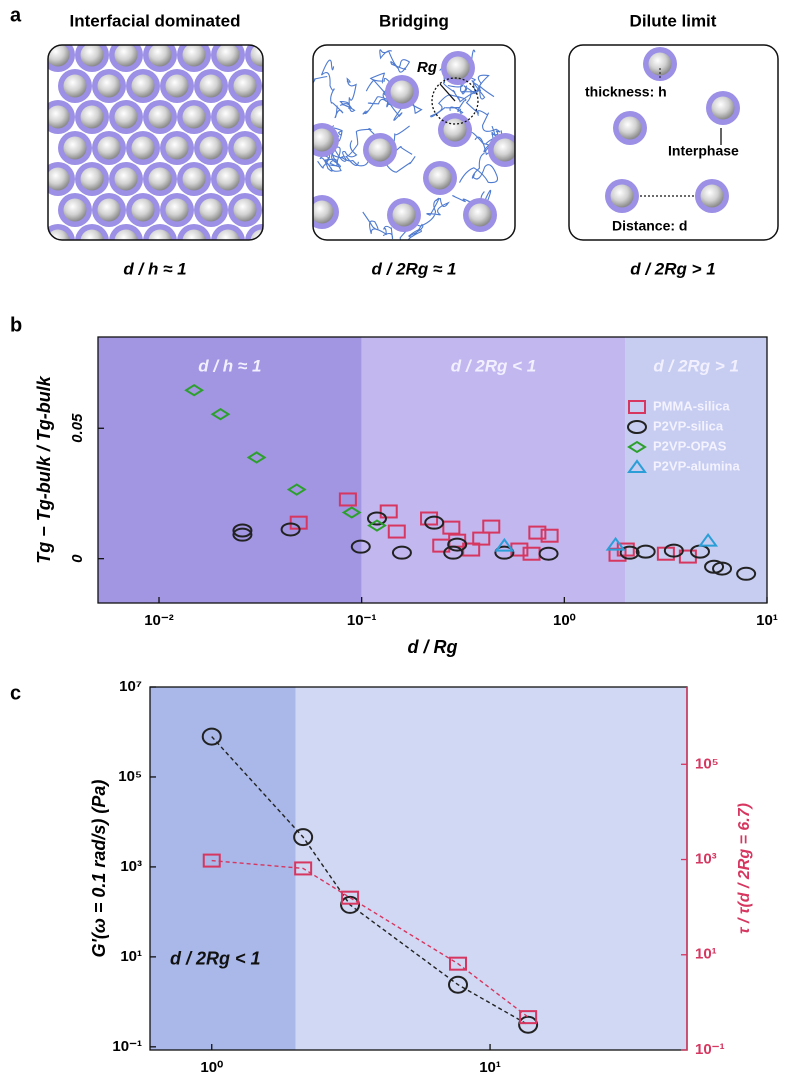 This screenshot has height=1081, width=785. Describe the element at coordinates (130, 776) in the screenshot. I see `y-tick-label: 10⁵` at that location.